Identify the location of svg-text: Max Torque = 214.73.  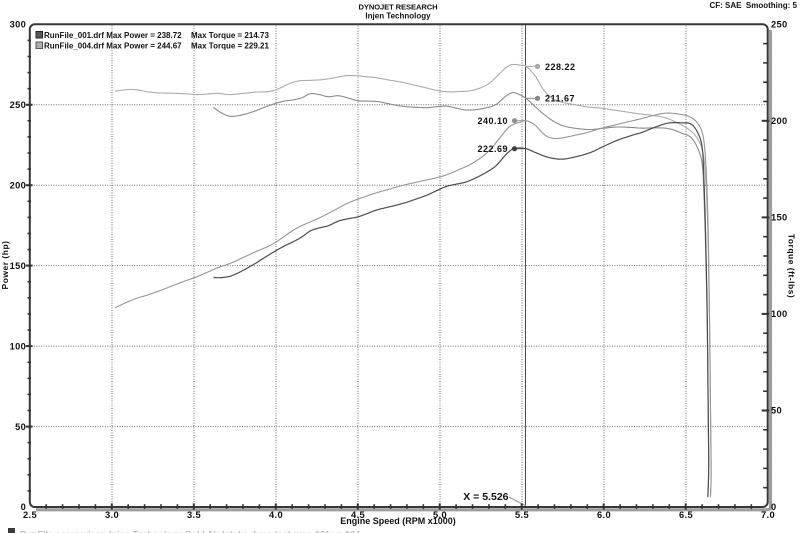
(230, 35).